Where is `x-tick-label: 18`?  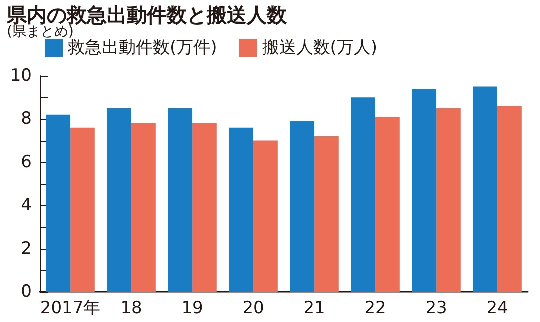
x-tick-label: 18 is located at coordinates (131, 308).